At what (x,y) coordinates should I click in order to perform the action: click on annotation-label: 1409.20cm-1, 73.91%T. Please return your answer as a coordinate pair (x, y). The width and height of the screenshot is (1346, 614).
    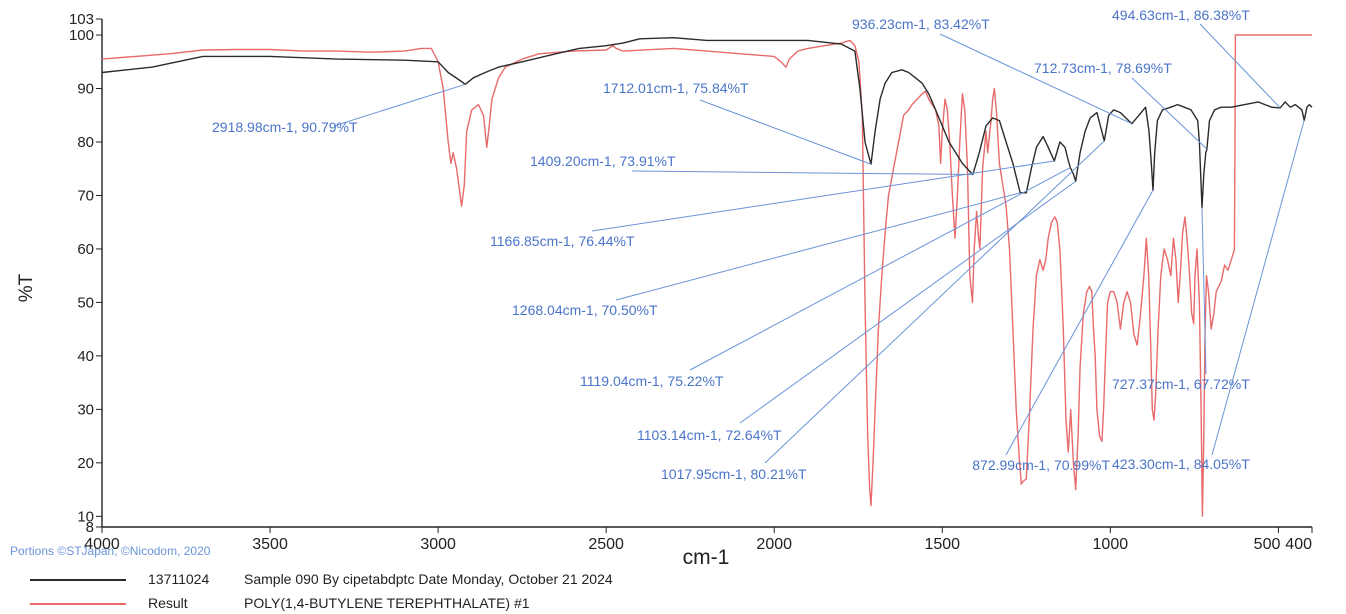
    Looking at the image, I should click on (603, 161).